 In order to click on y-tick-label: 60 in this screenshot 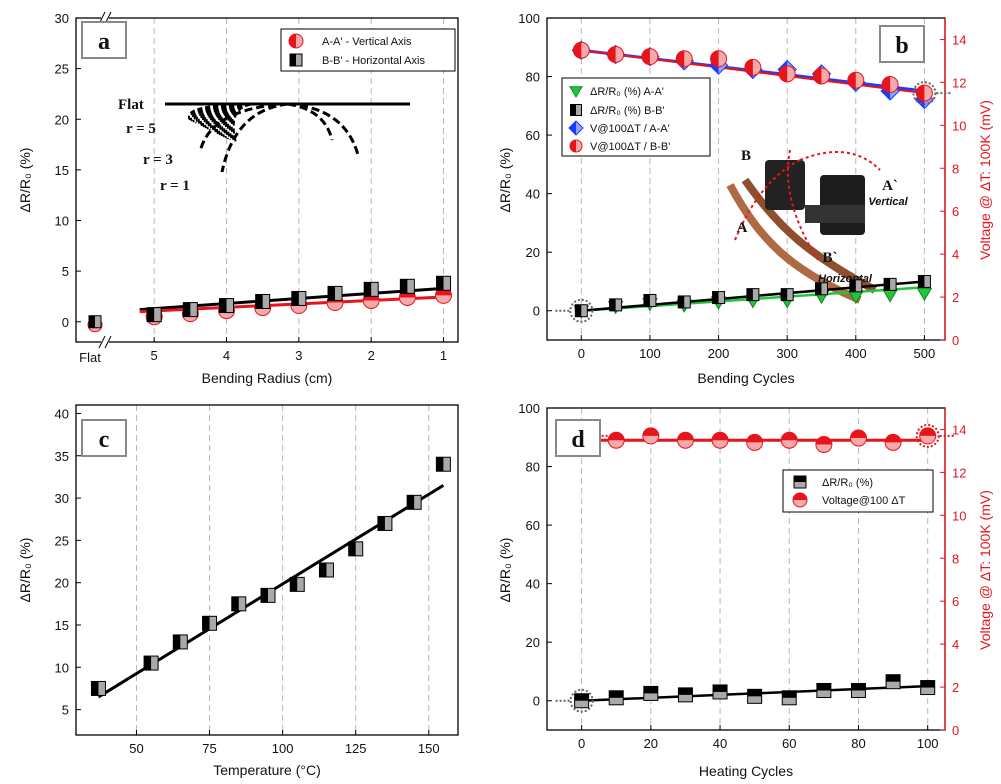, I will do `click(533, 135)`.